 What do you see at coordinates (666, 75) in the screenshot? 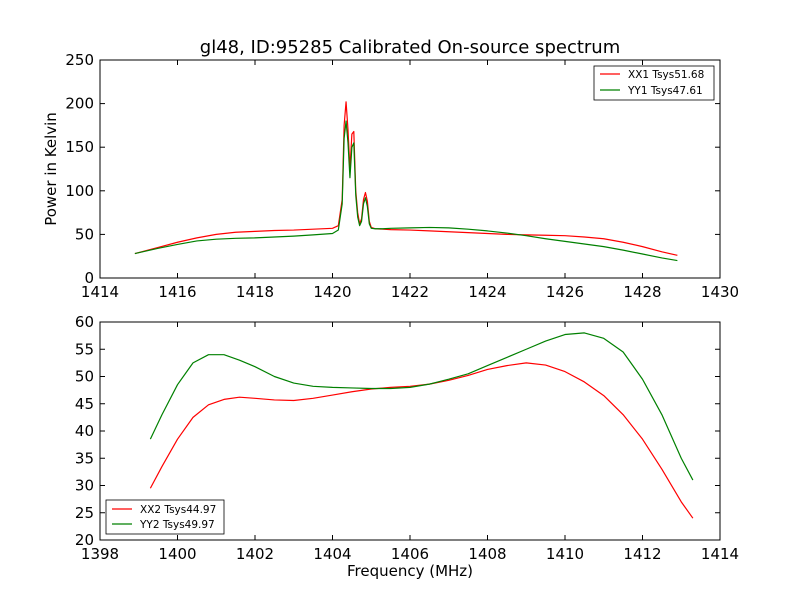
I see `legend-label-xx1: XX1 Tsys51.68` at bounding box center [666, 75].